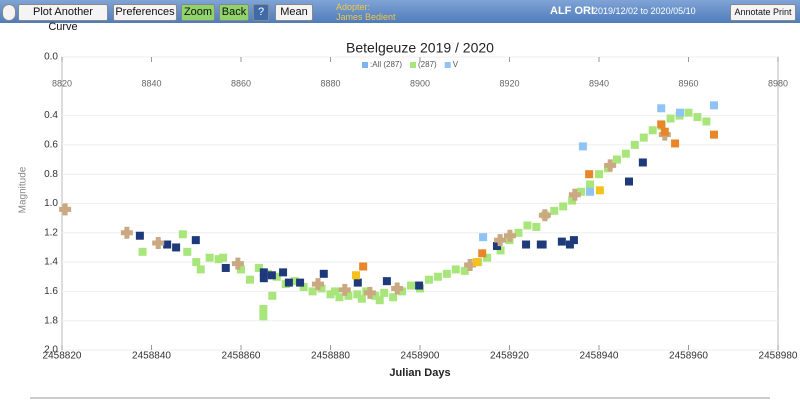  What do you see at coordinates (261, 12) in the screenshot?
I see `button: ?` at bounding box center [261, 12].